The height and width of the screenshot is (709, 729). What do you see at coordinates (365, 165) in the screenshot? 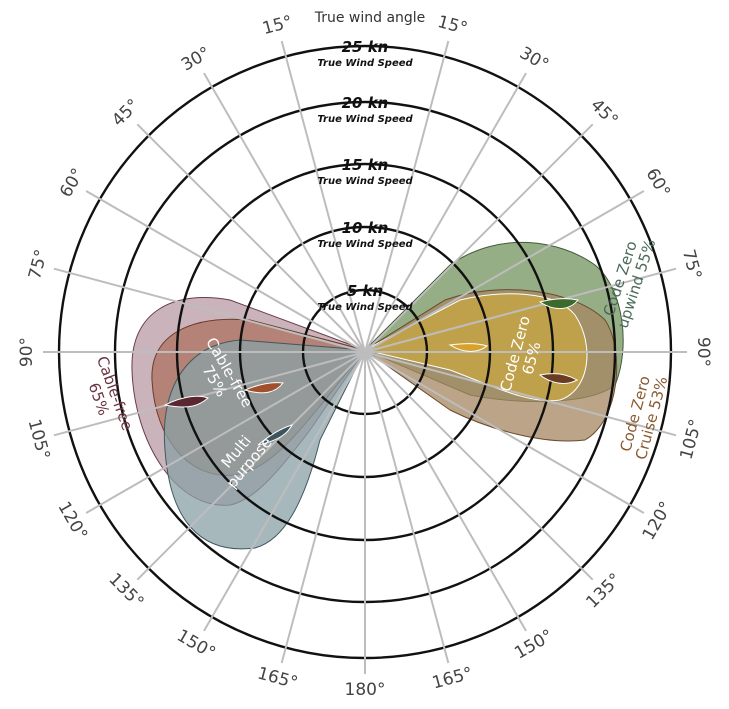
I see `speed-label-knots: 15 kn` at bounding box center [365, 165].